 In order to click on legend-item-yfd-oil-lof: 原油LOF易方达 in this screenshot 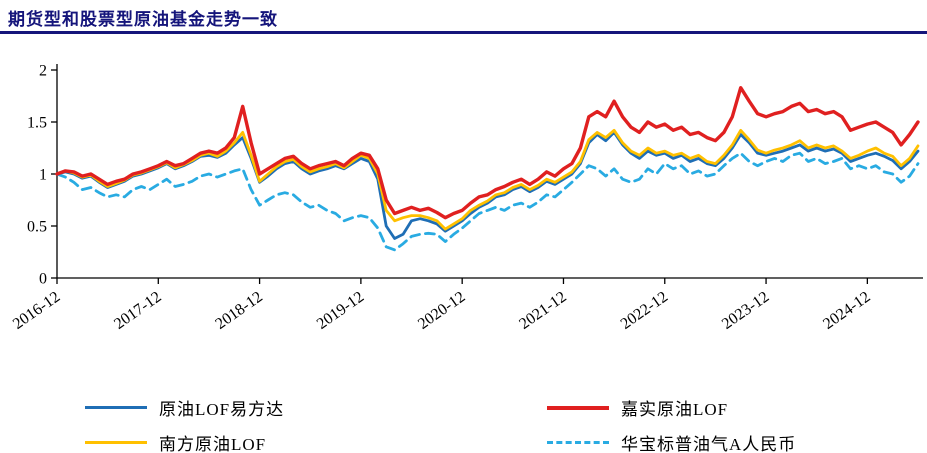, I will do `click(311, 407)`.